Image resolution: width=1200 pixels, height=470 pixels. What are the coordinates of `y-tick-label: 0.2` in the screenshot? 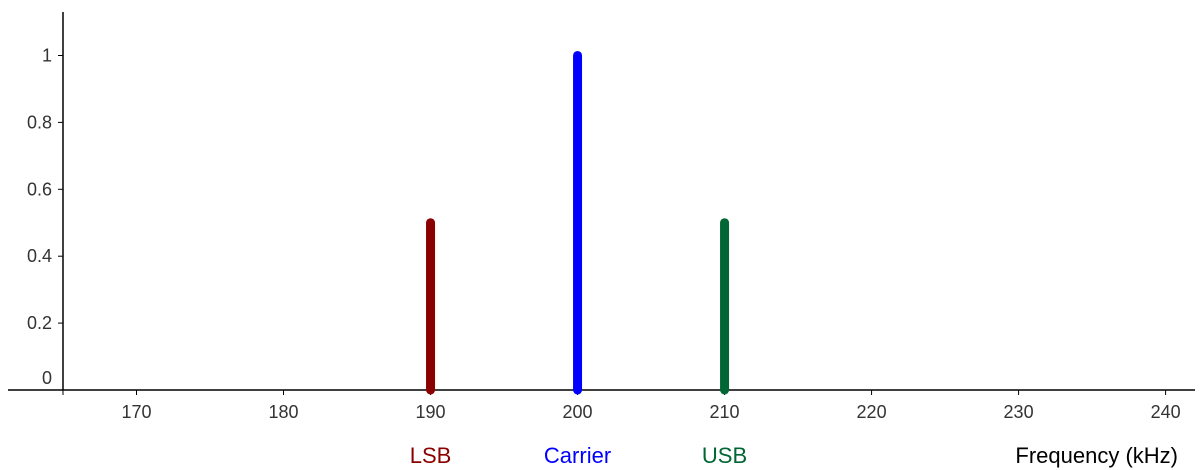 It's located at (39, 323).